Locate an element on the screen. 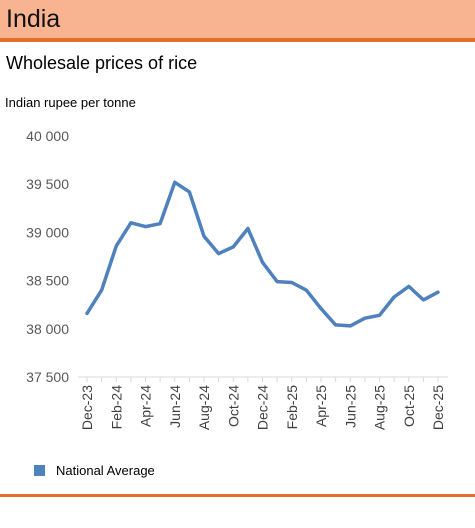  x-tick-label: Jun-25 is located at coordinates (350, 406).